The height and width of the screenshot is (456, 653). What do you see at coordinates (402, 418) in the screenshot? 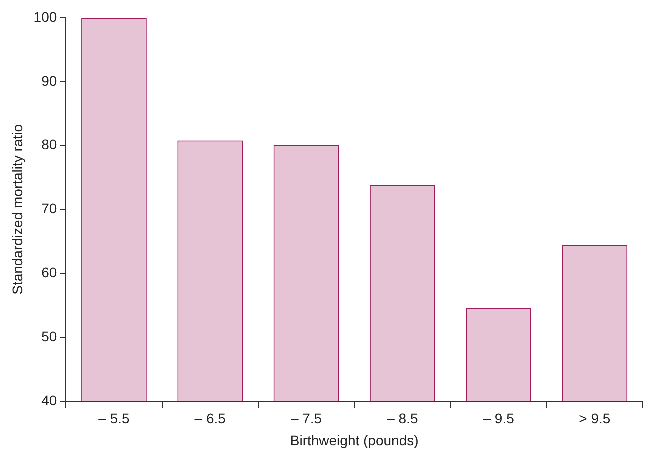
I see `x-tick-label: – 8.5` at bounding box center [402, 418].